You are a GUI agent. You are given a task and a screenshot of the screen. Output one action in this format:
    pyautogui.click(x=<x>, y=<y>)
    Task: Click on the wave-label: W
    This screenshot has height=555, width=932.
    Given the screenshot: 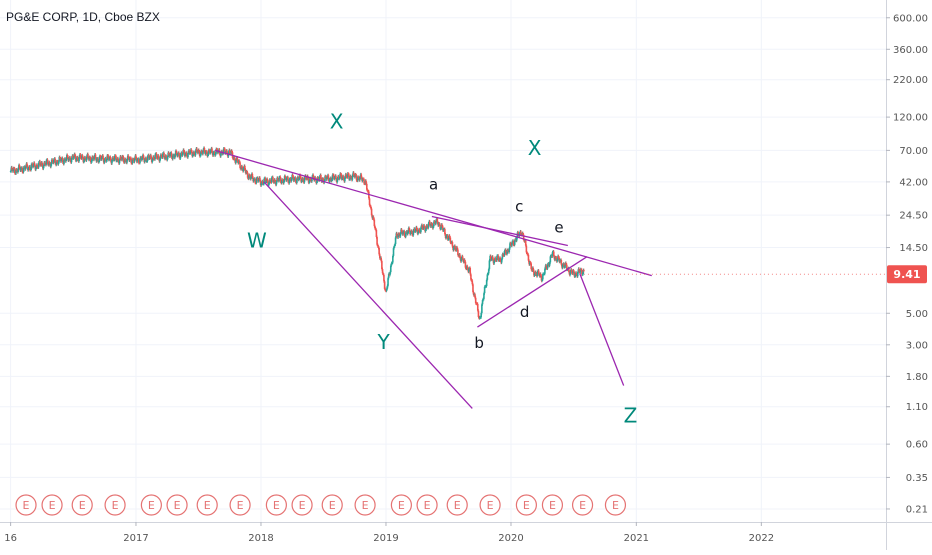 What is the action you would take?
    pyautogui.click(x=257, y=241)
    